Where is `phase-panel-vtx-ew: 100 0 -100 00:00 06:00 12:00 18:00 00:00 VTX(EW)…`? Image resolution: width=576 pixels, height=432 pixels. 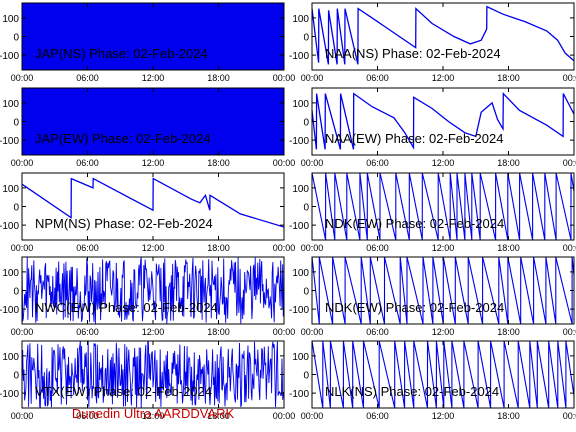
phase-panel-vtx-ew: 100 0 -100 00:00 06:00 12:00 18:00 00:00 VTX(EW)… is located at coordinates (148, 380).